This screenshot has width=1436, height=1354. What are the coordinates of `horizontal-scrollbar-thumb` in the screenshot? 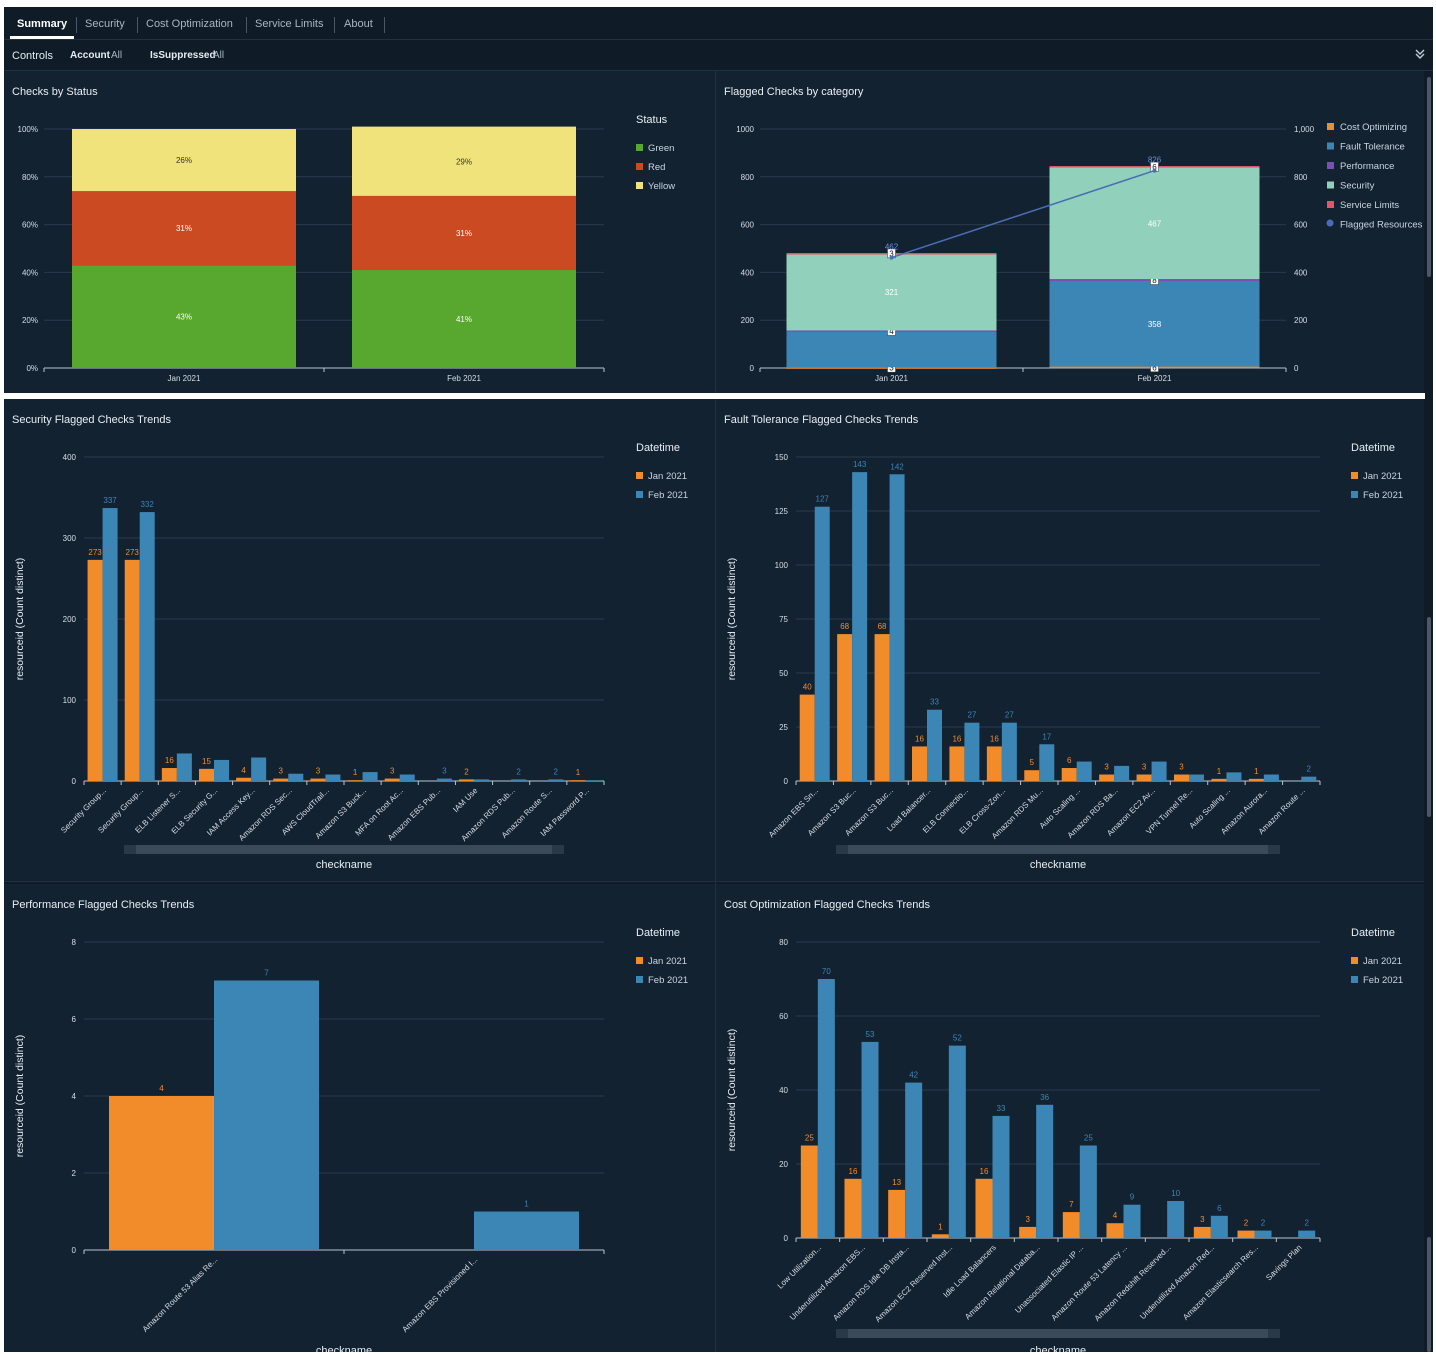 It's located at (344, 849).